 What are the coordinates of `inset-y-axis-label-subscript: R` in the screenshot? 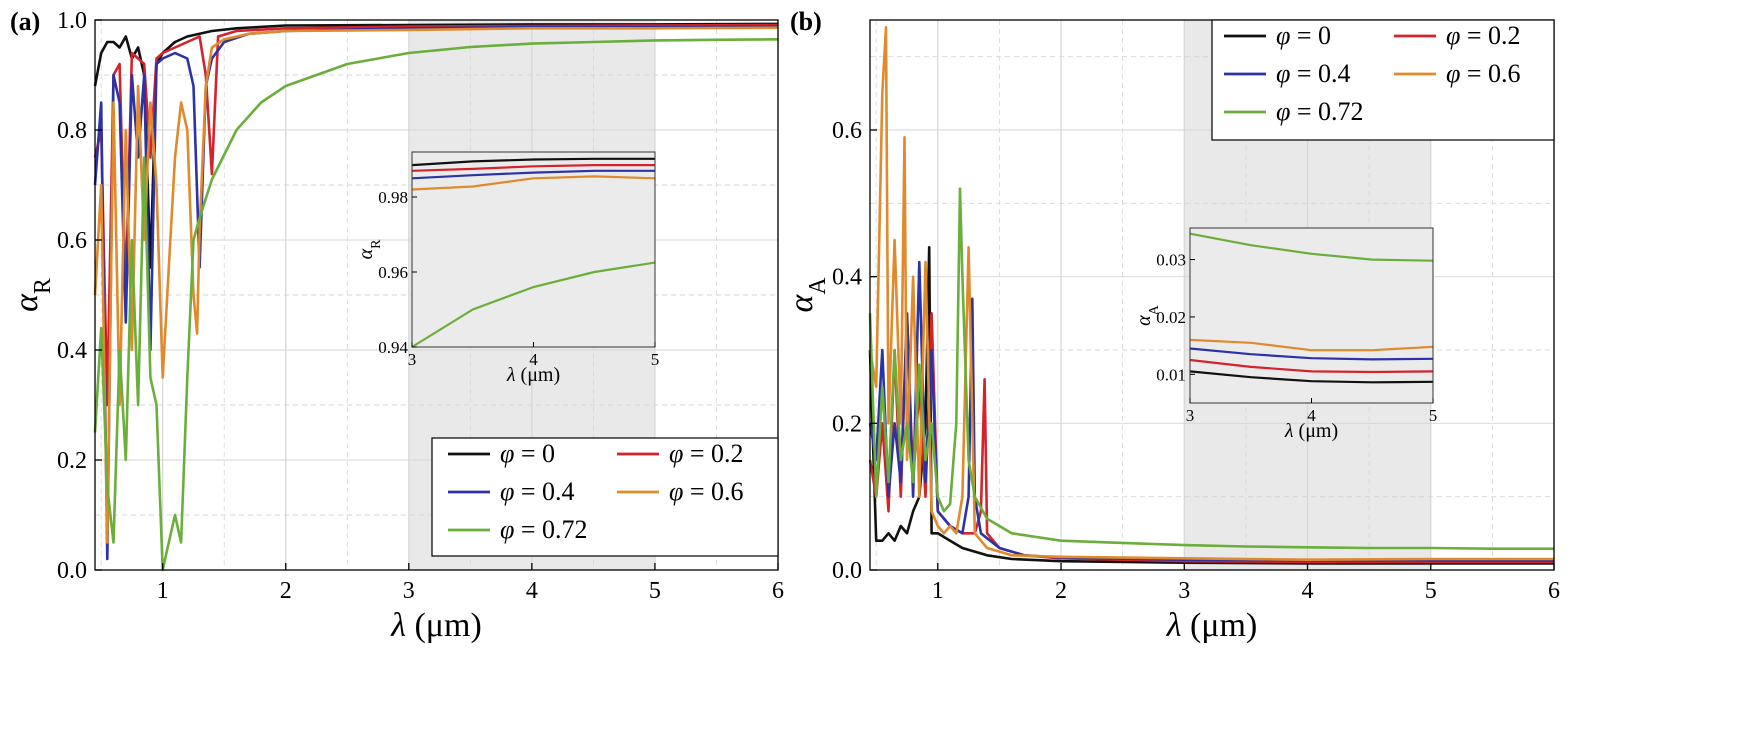 It's located at (376, 244).